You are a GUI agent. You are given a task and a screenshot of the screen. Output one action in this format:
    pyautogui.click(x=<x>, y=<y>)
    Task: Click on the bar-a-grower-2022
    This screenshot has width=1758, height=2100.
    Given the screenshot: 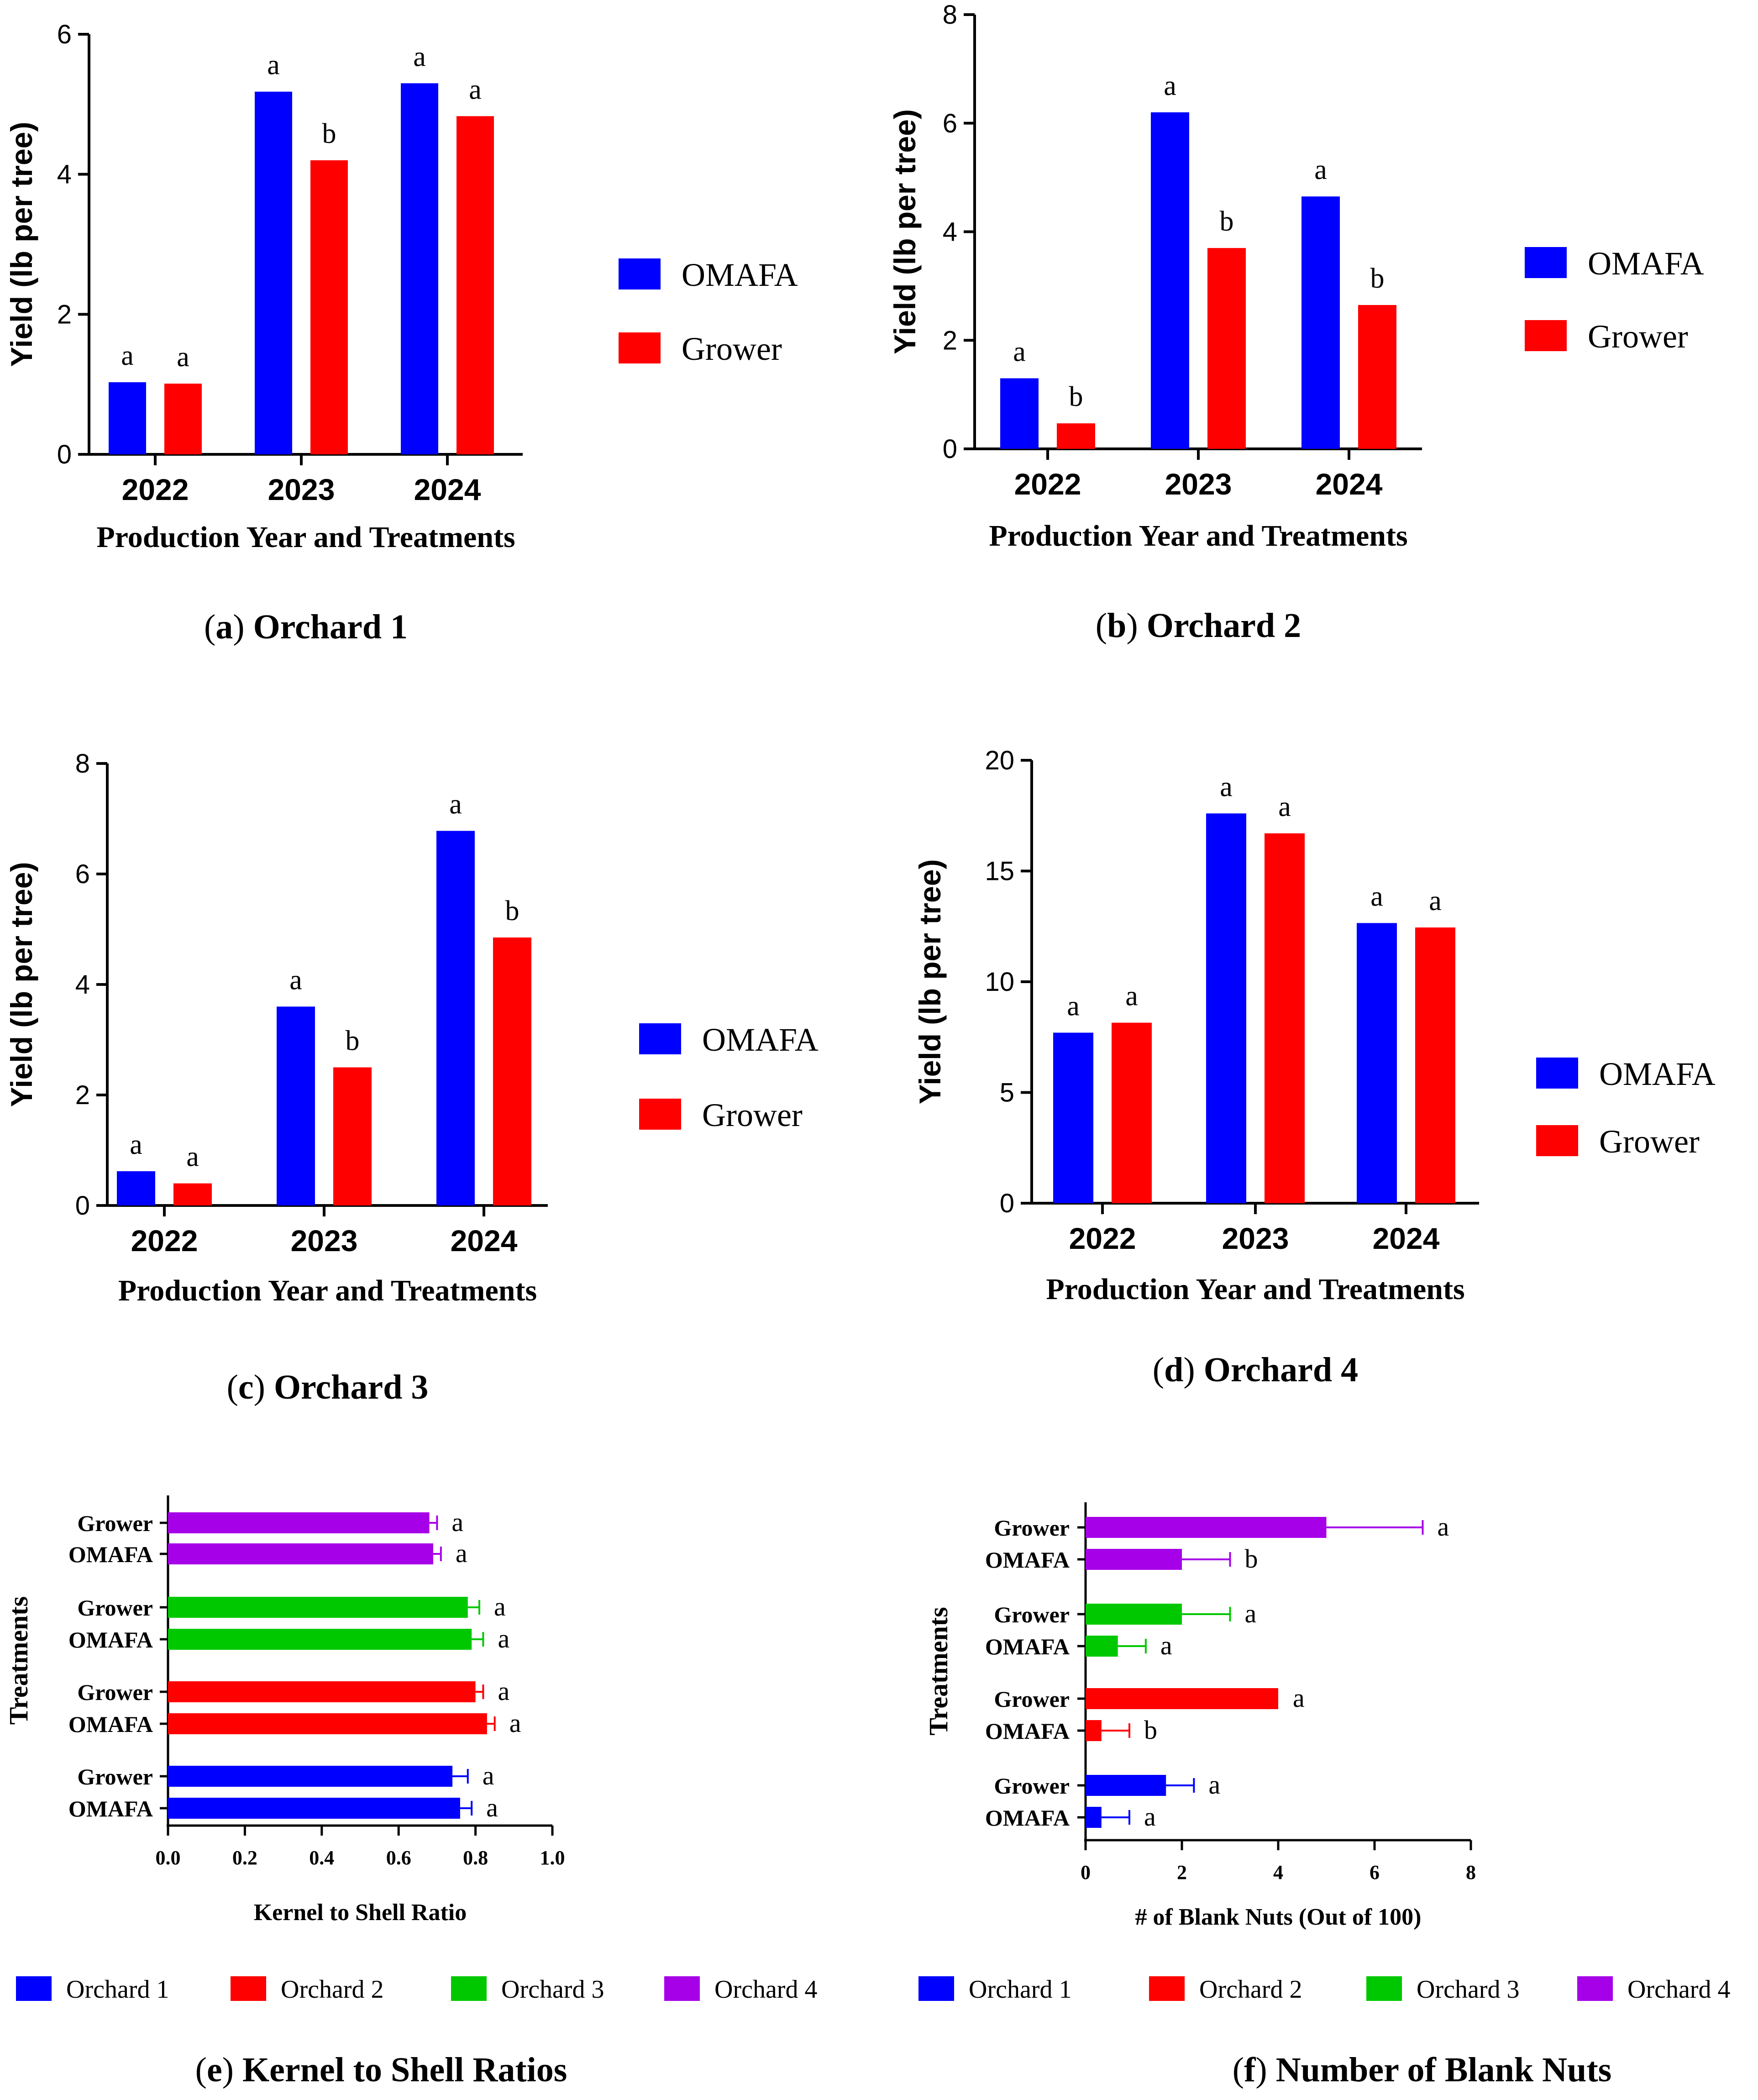 What is the action you would take?
    pyautogui.click(x=183, y=419)
    